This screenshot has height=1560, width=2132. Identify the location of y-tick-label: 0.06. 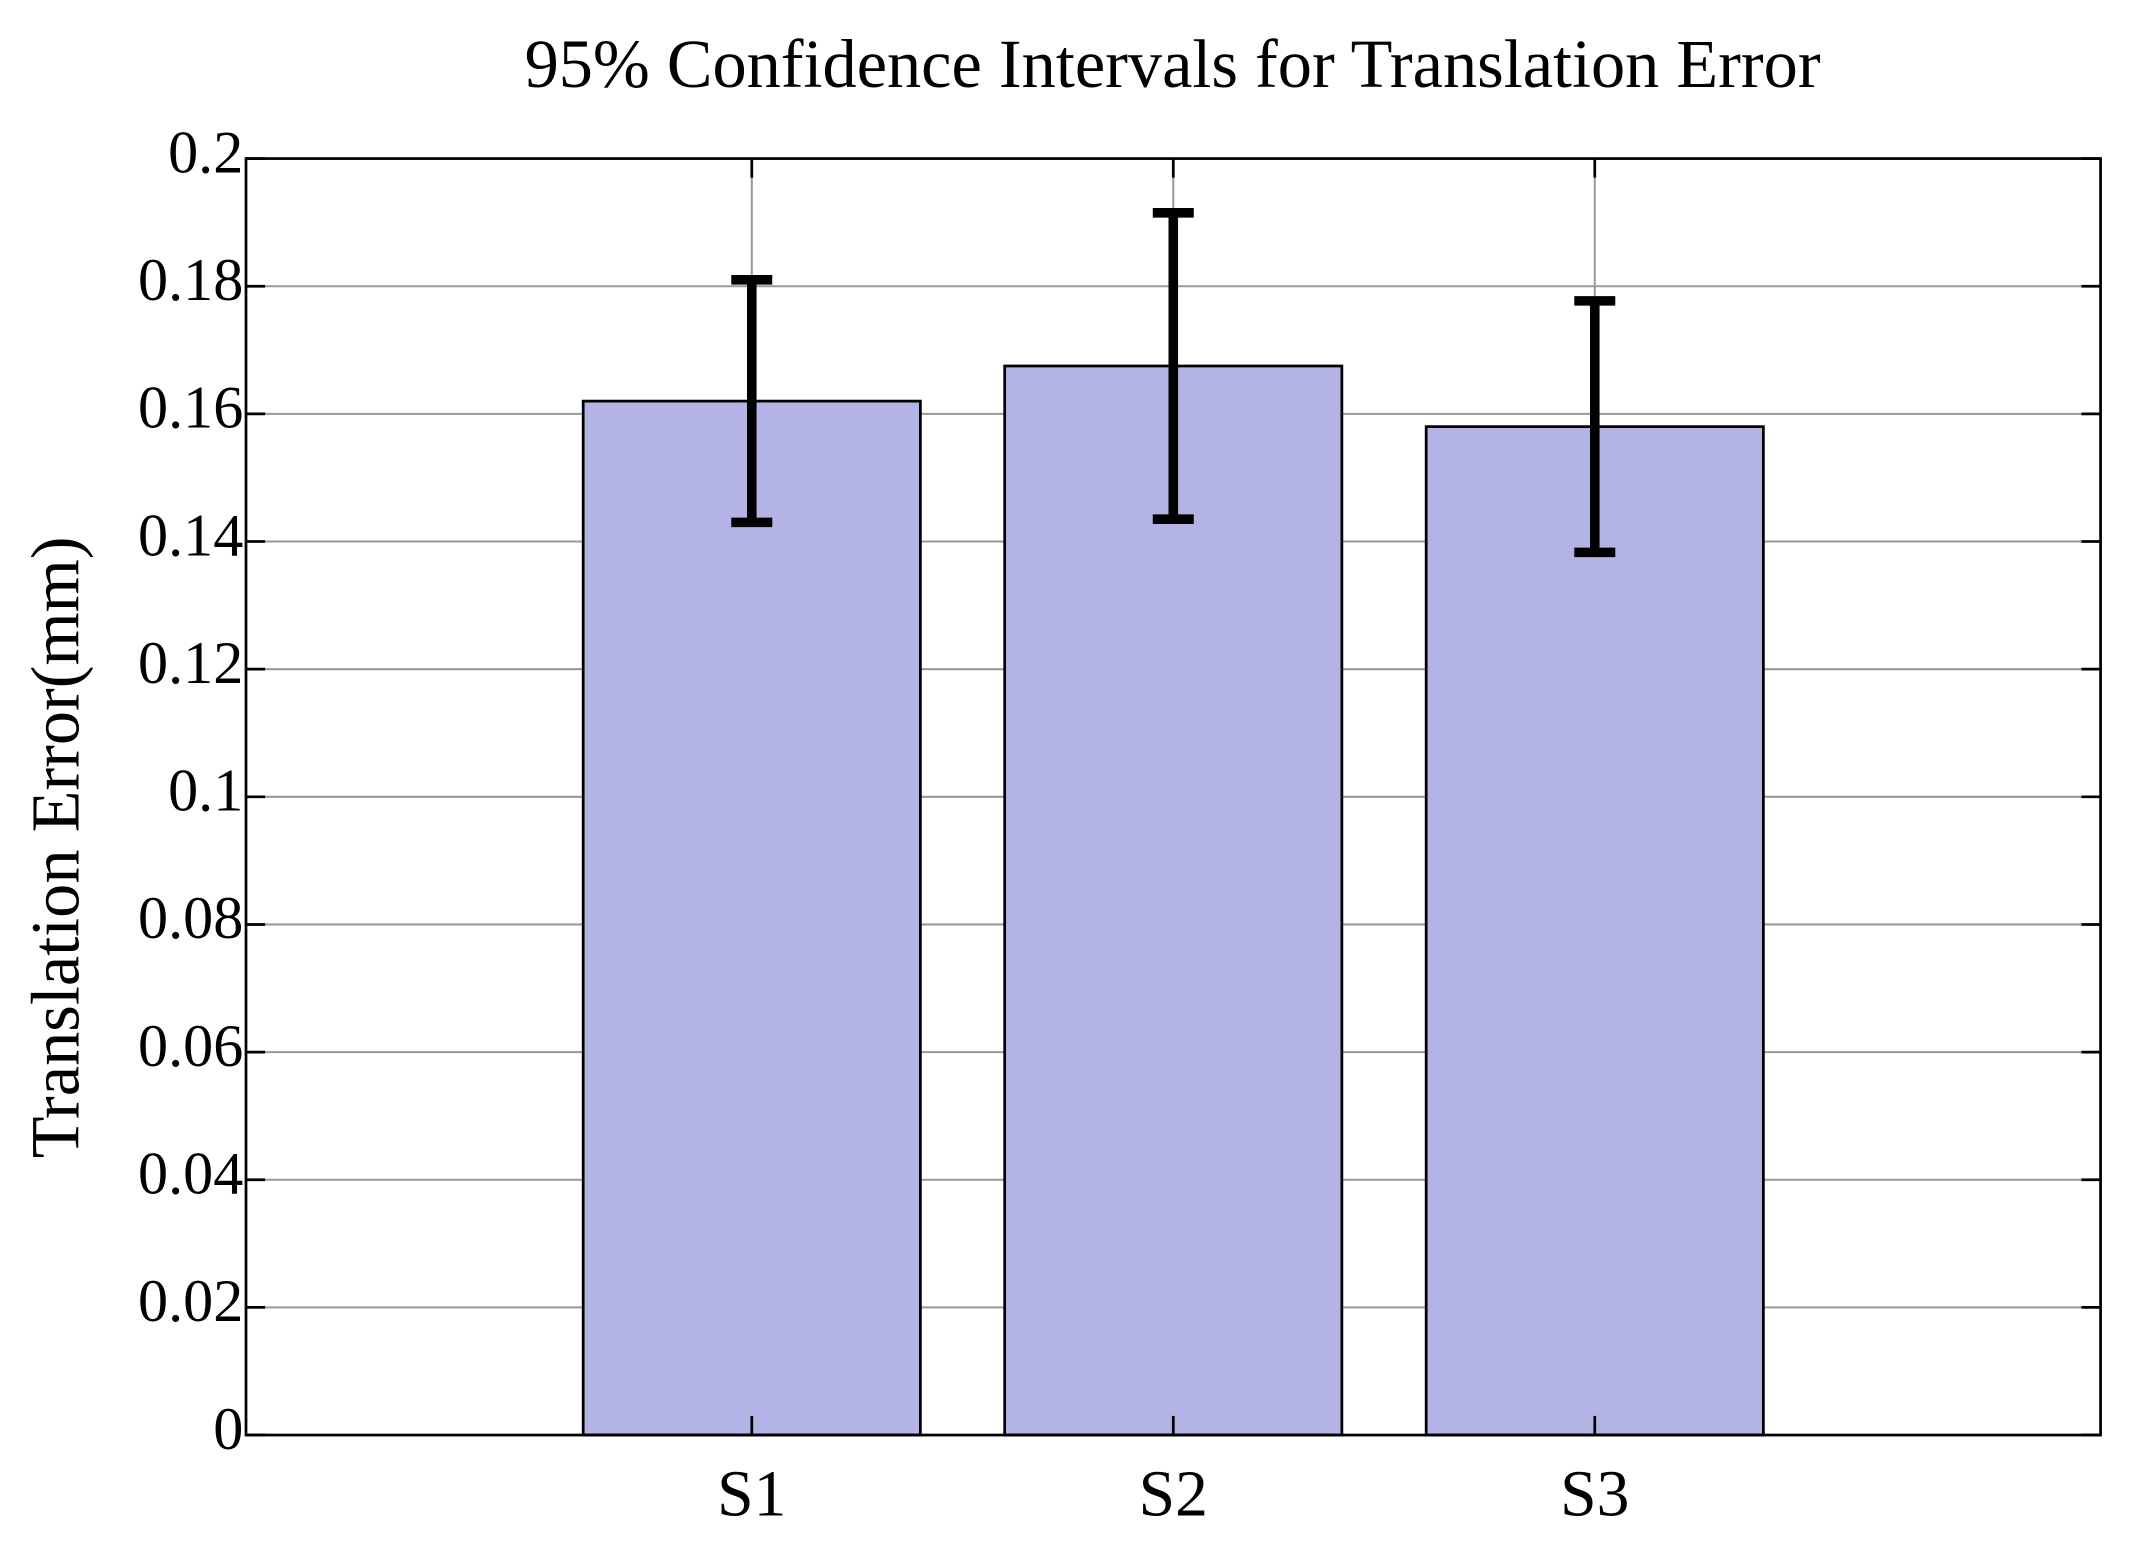
(190, 1046).